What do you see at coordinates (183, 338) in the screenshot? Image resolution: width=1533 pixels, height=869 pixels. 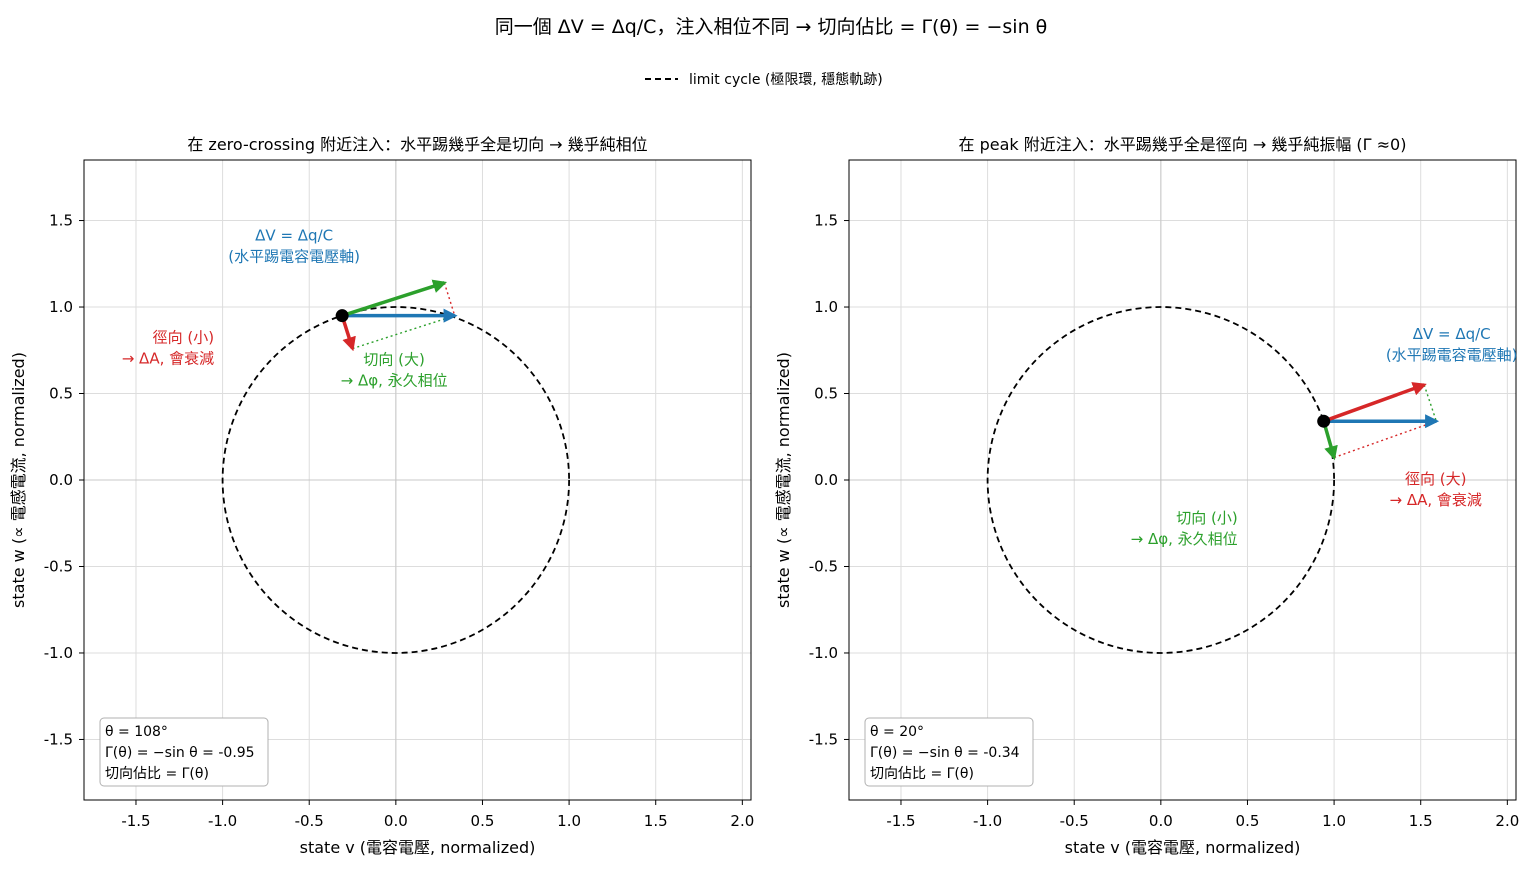 I see `chart1-radial-label: 徑向 (小)` at bounding box center [183, 338].